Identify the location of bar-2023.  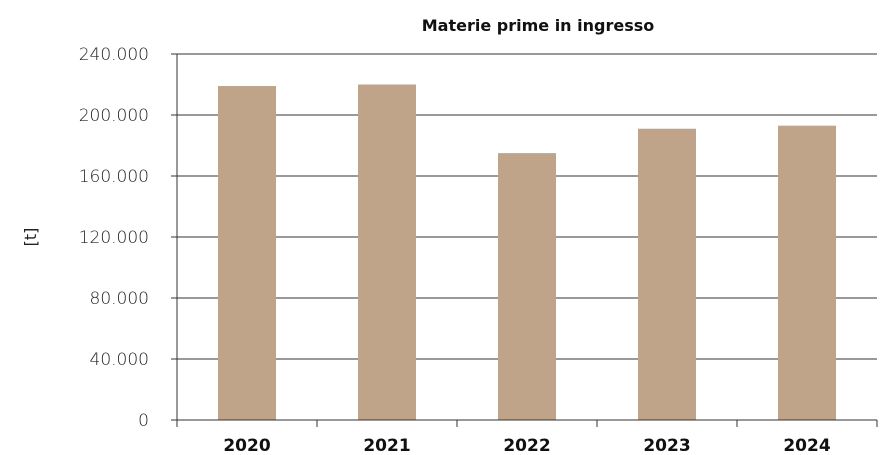
(667, 274).